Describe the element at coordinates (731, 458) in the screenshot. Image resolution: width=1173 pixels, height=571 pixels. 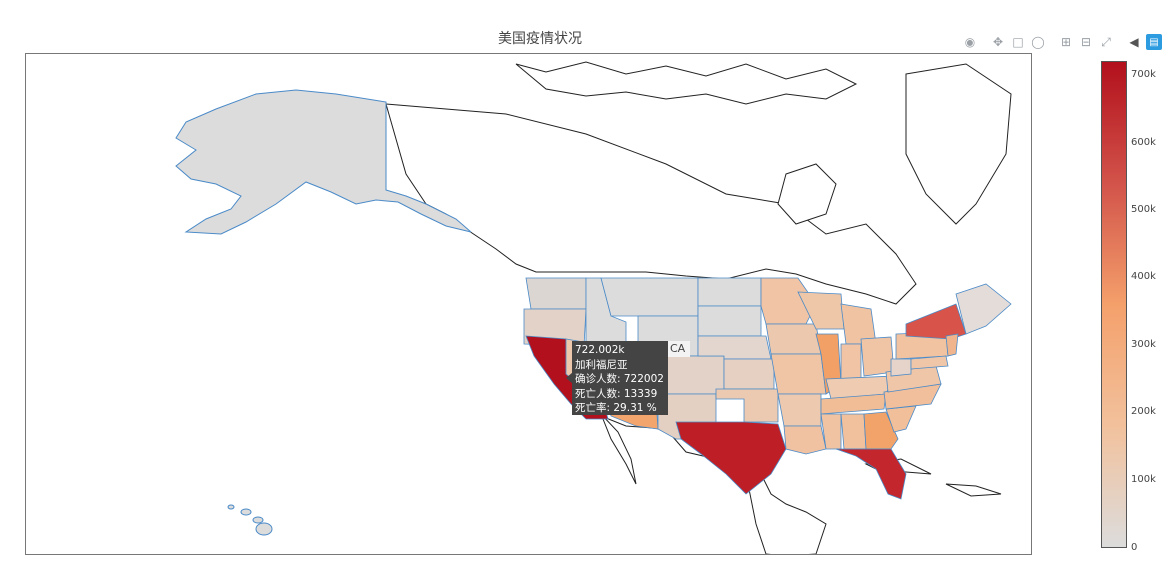
I see `state-TX` at that location.